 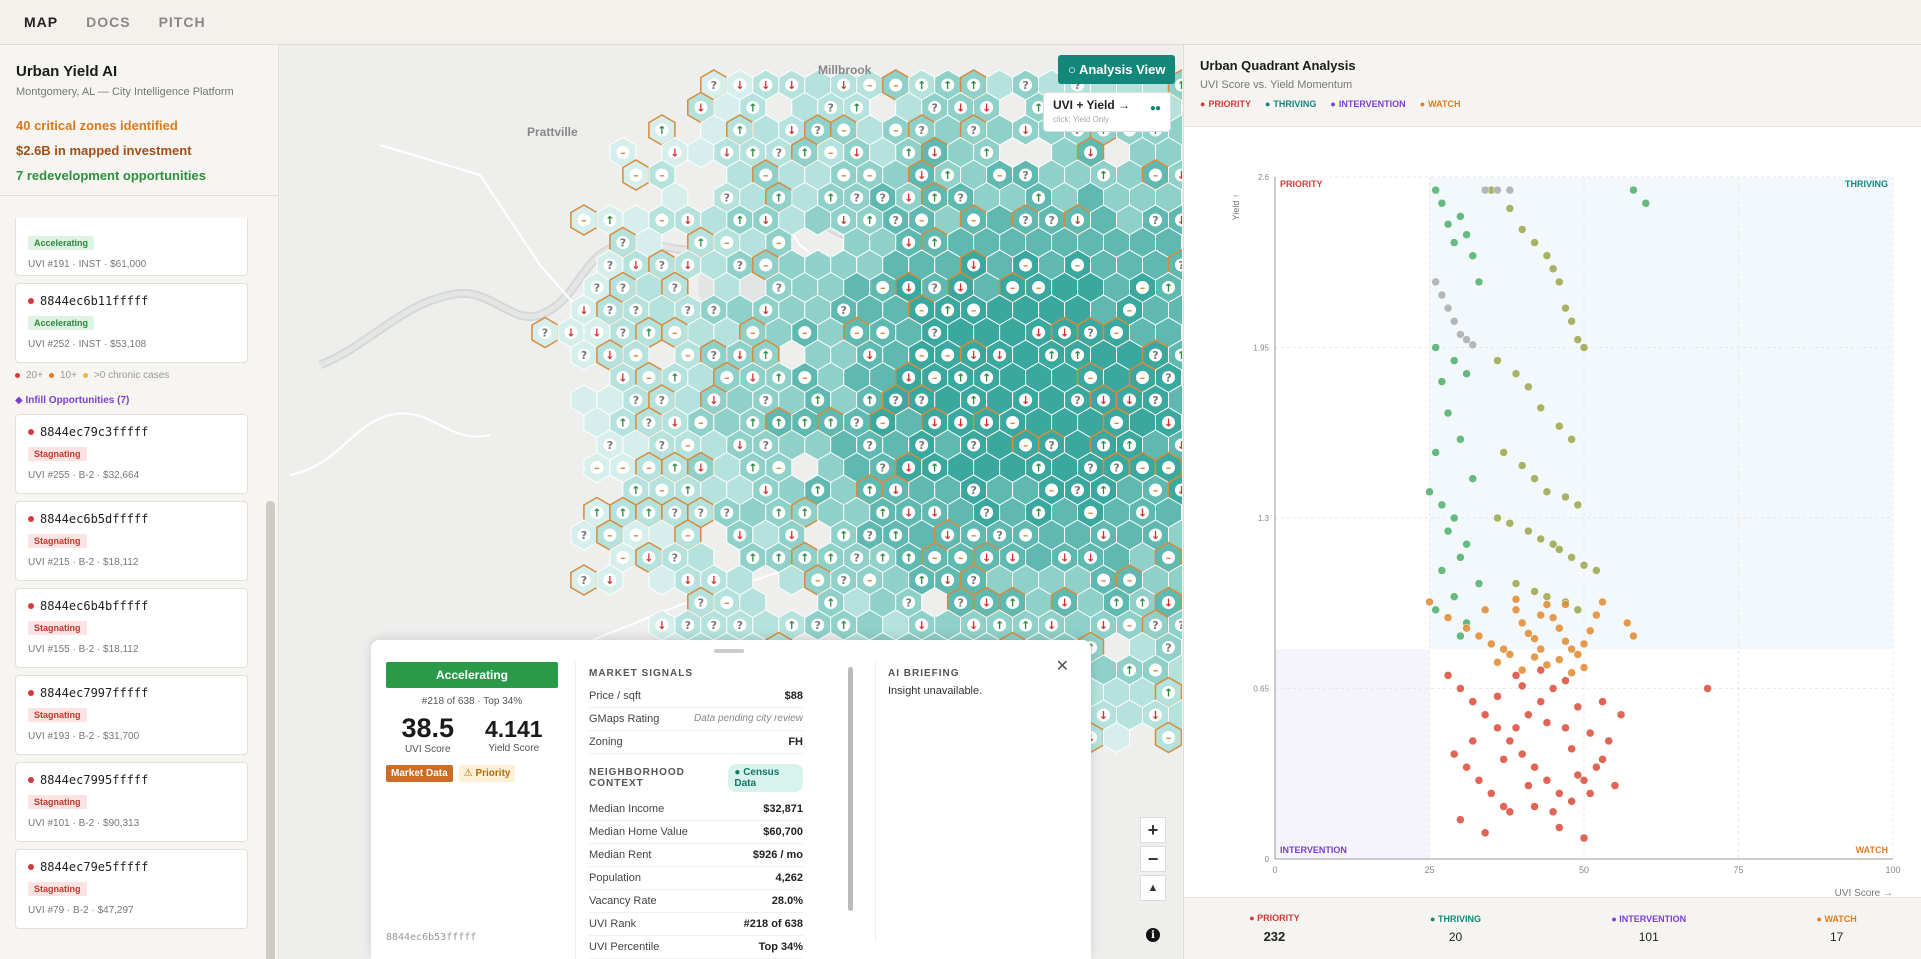 I want to click on tab-docs: DOCS, so click(x=108, y=22).